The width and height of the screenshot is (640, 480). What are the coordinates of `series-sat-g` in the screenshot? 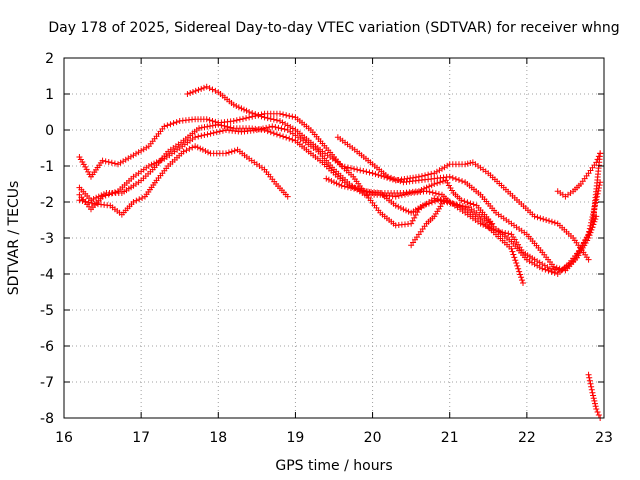 It's located at (409, 201).